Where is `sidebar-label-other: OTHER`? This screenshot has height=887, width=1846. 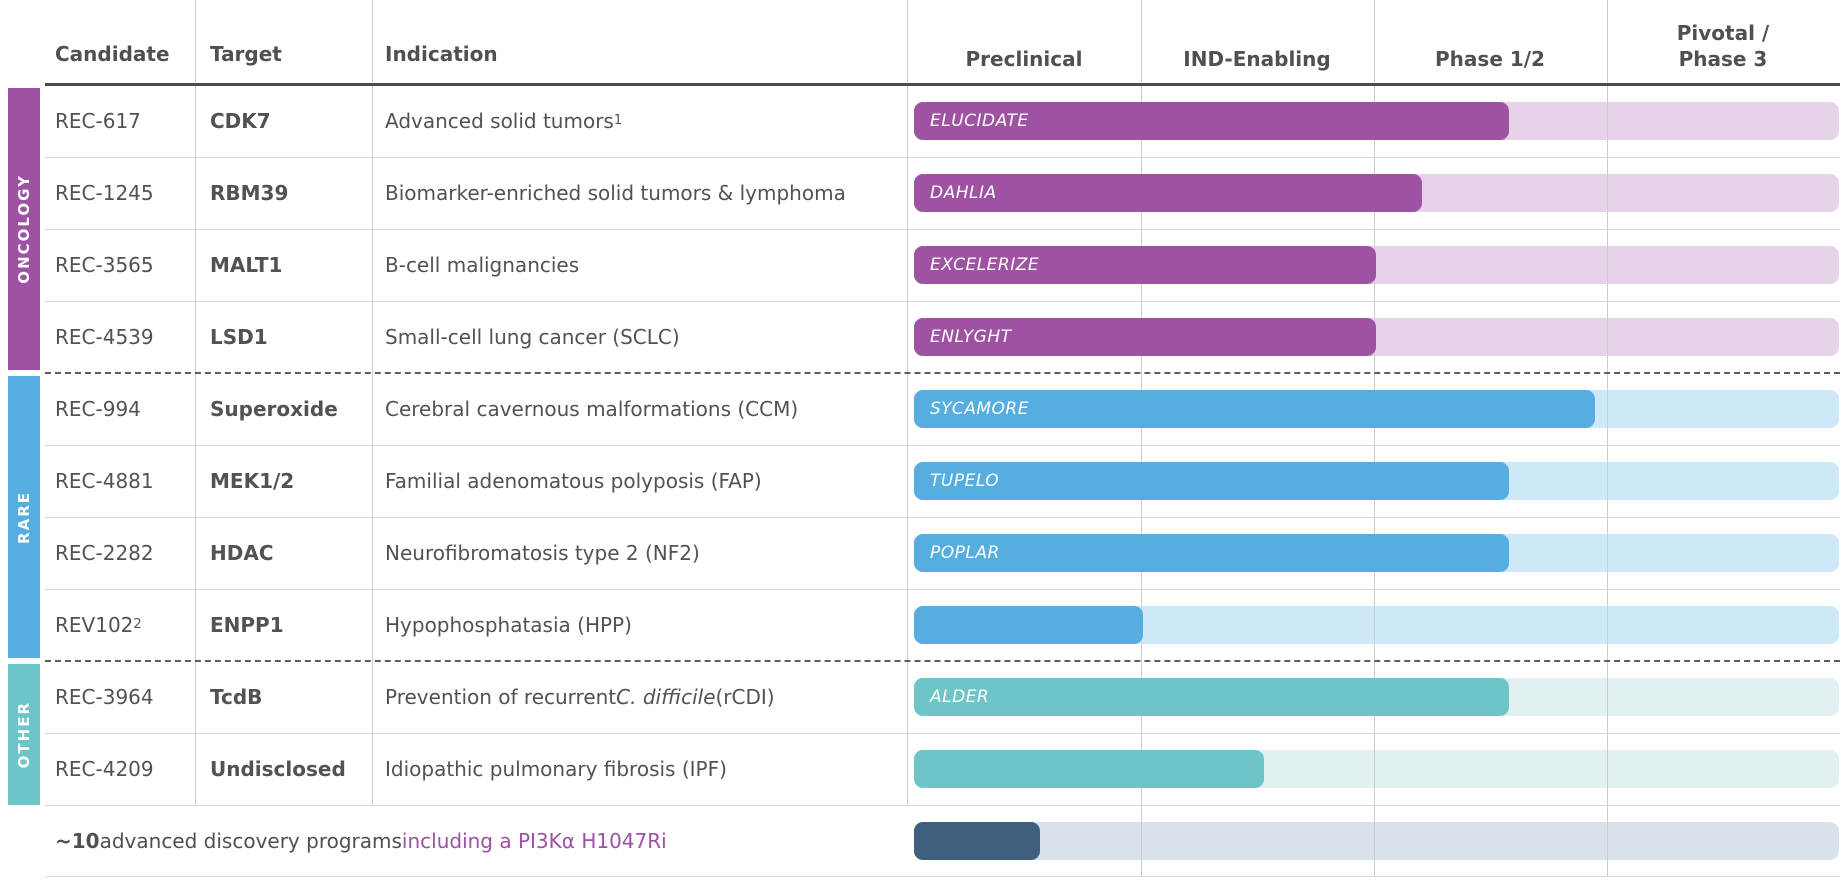 sidebar-label-other: OTHER is located at coordinates (24, 734).